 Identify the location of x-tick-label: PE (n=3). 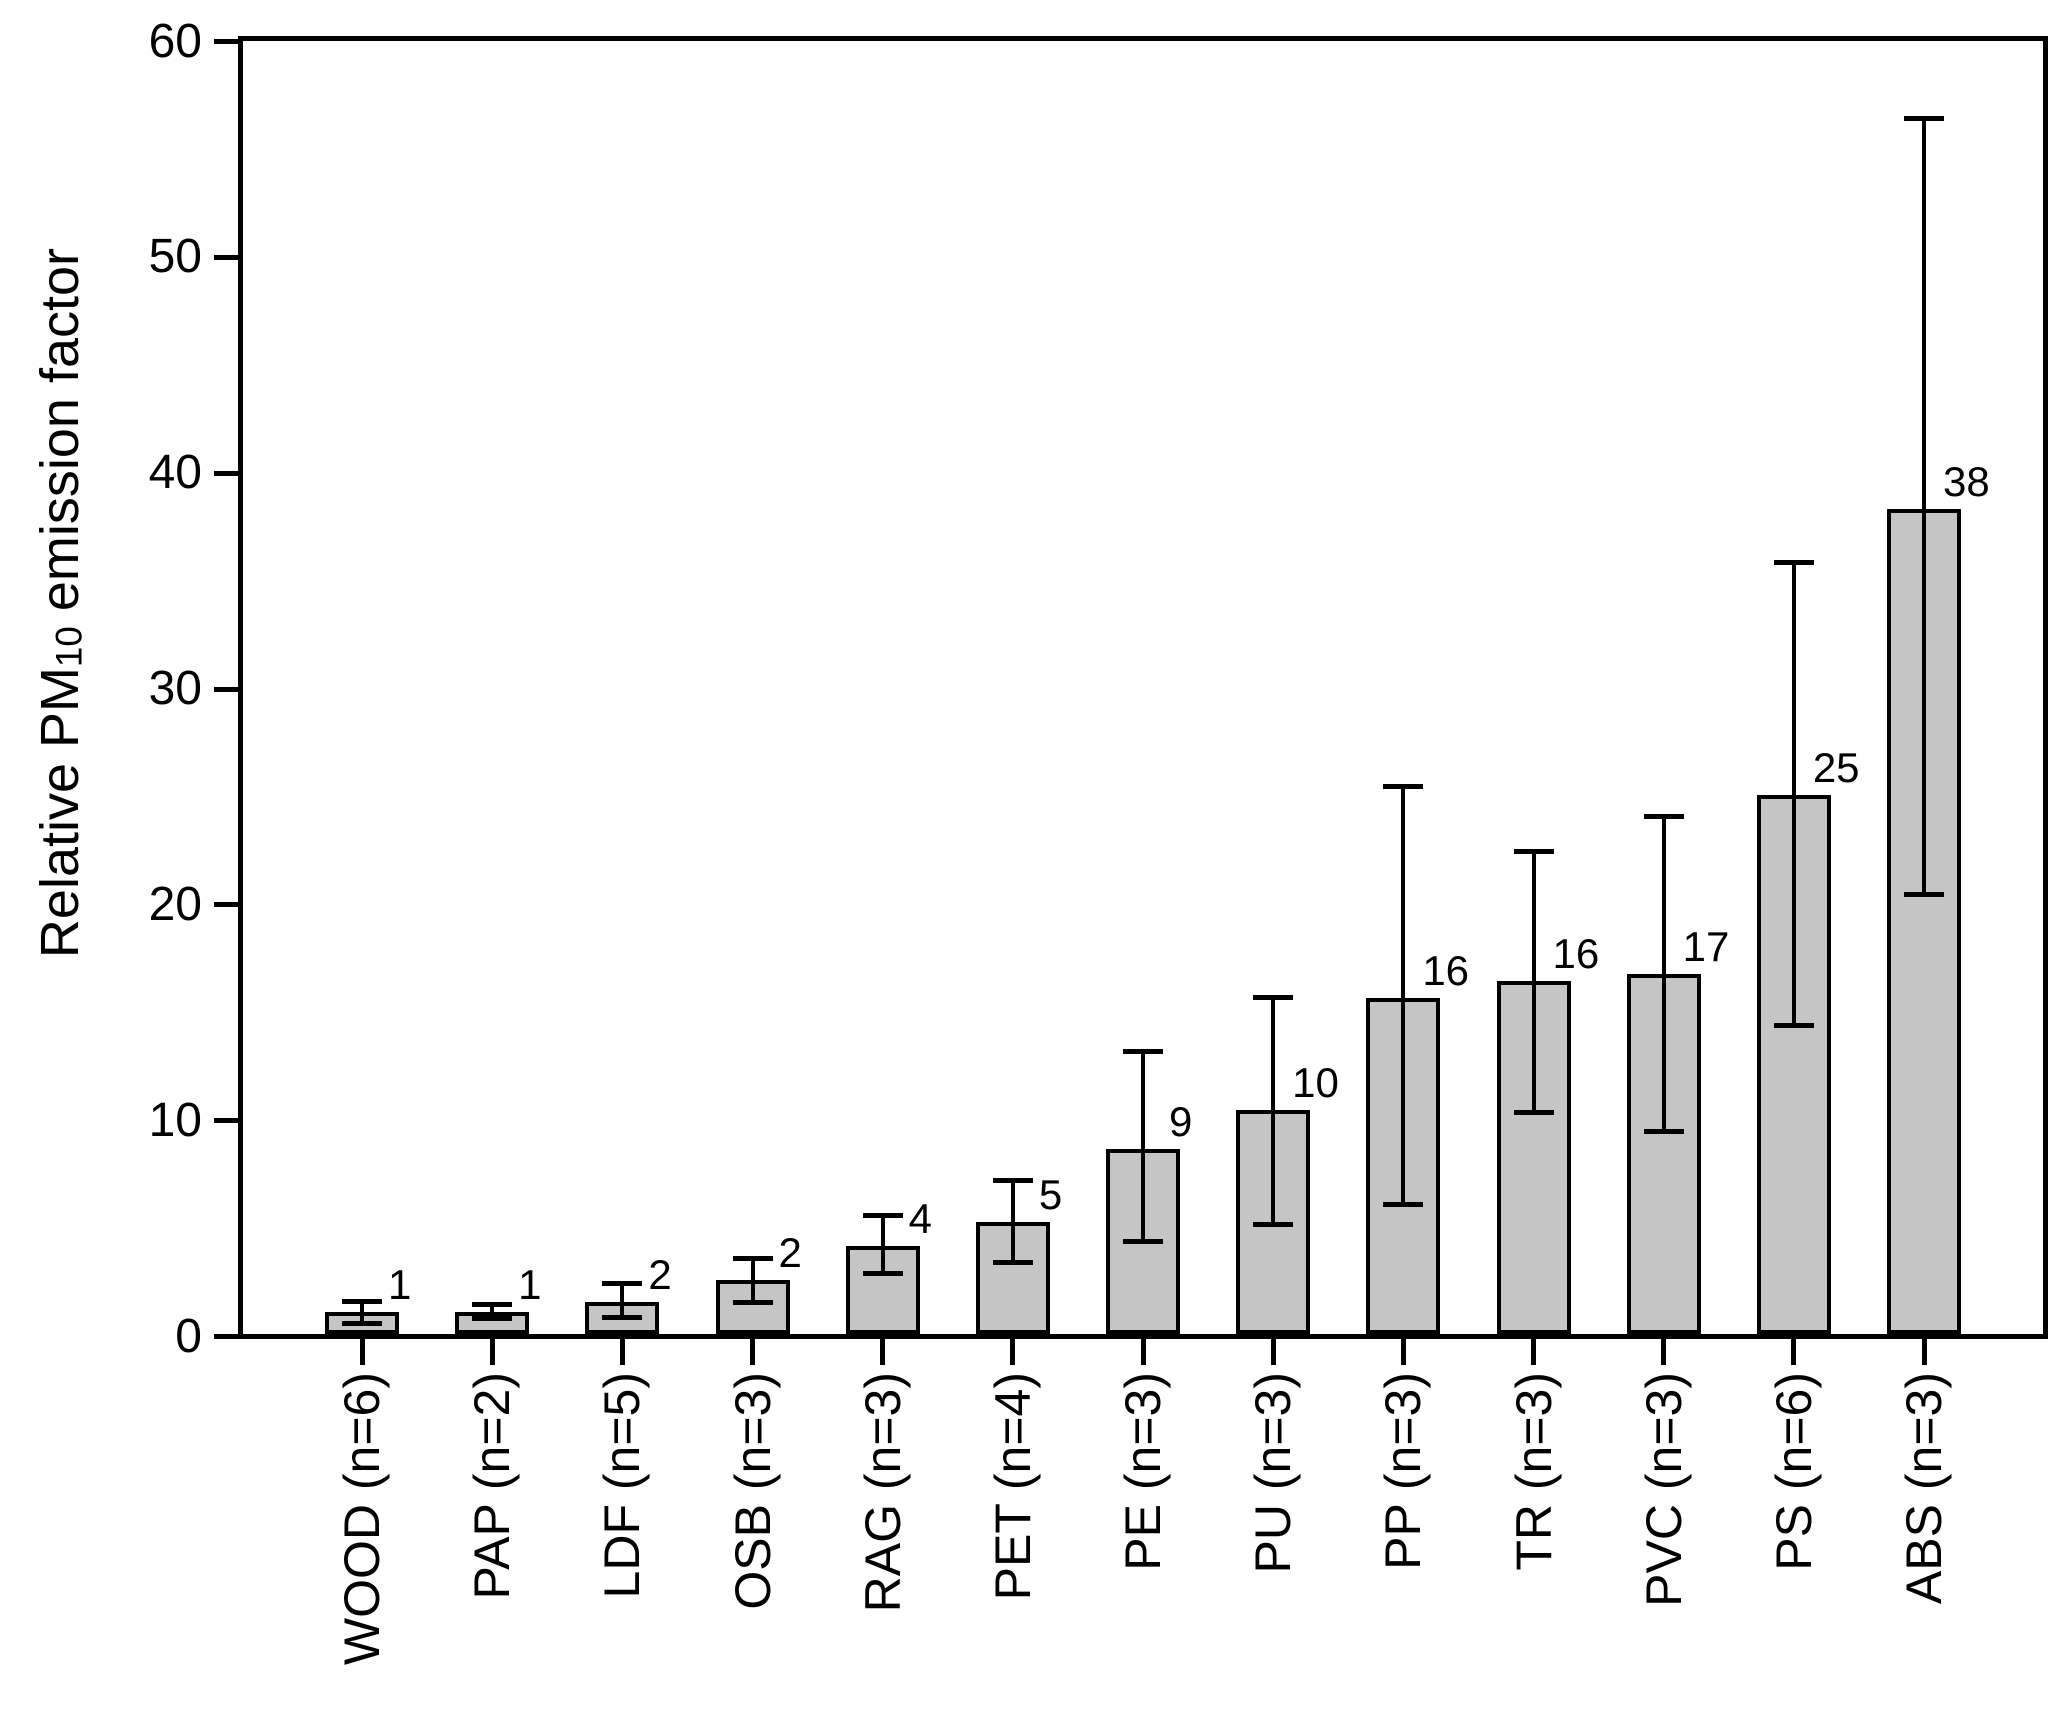
(1143, 1471).